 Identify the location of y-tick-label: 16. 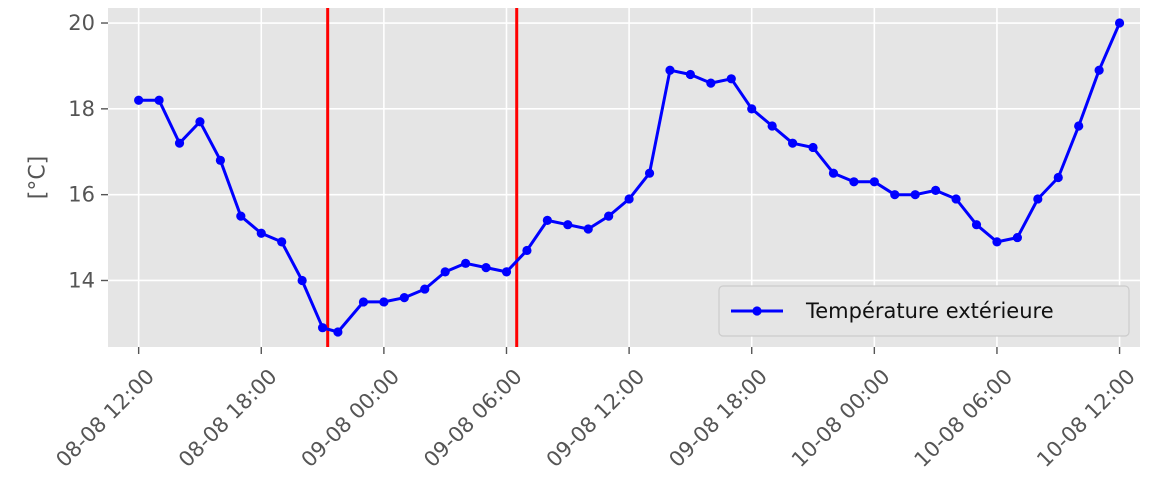
(81, 195).